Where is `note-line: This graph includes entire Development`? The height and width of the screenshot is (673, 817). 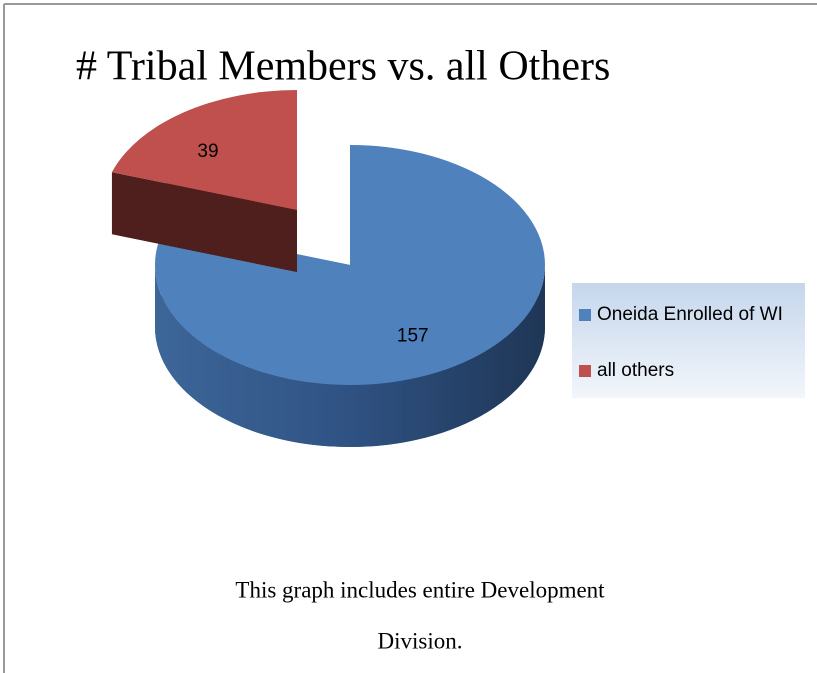
note-line: This graph includes entire Development is located at coordinates (420, 589).